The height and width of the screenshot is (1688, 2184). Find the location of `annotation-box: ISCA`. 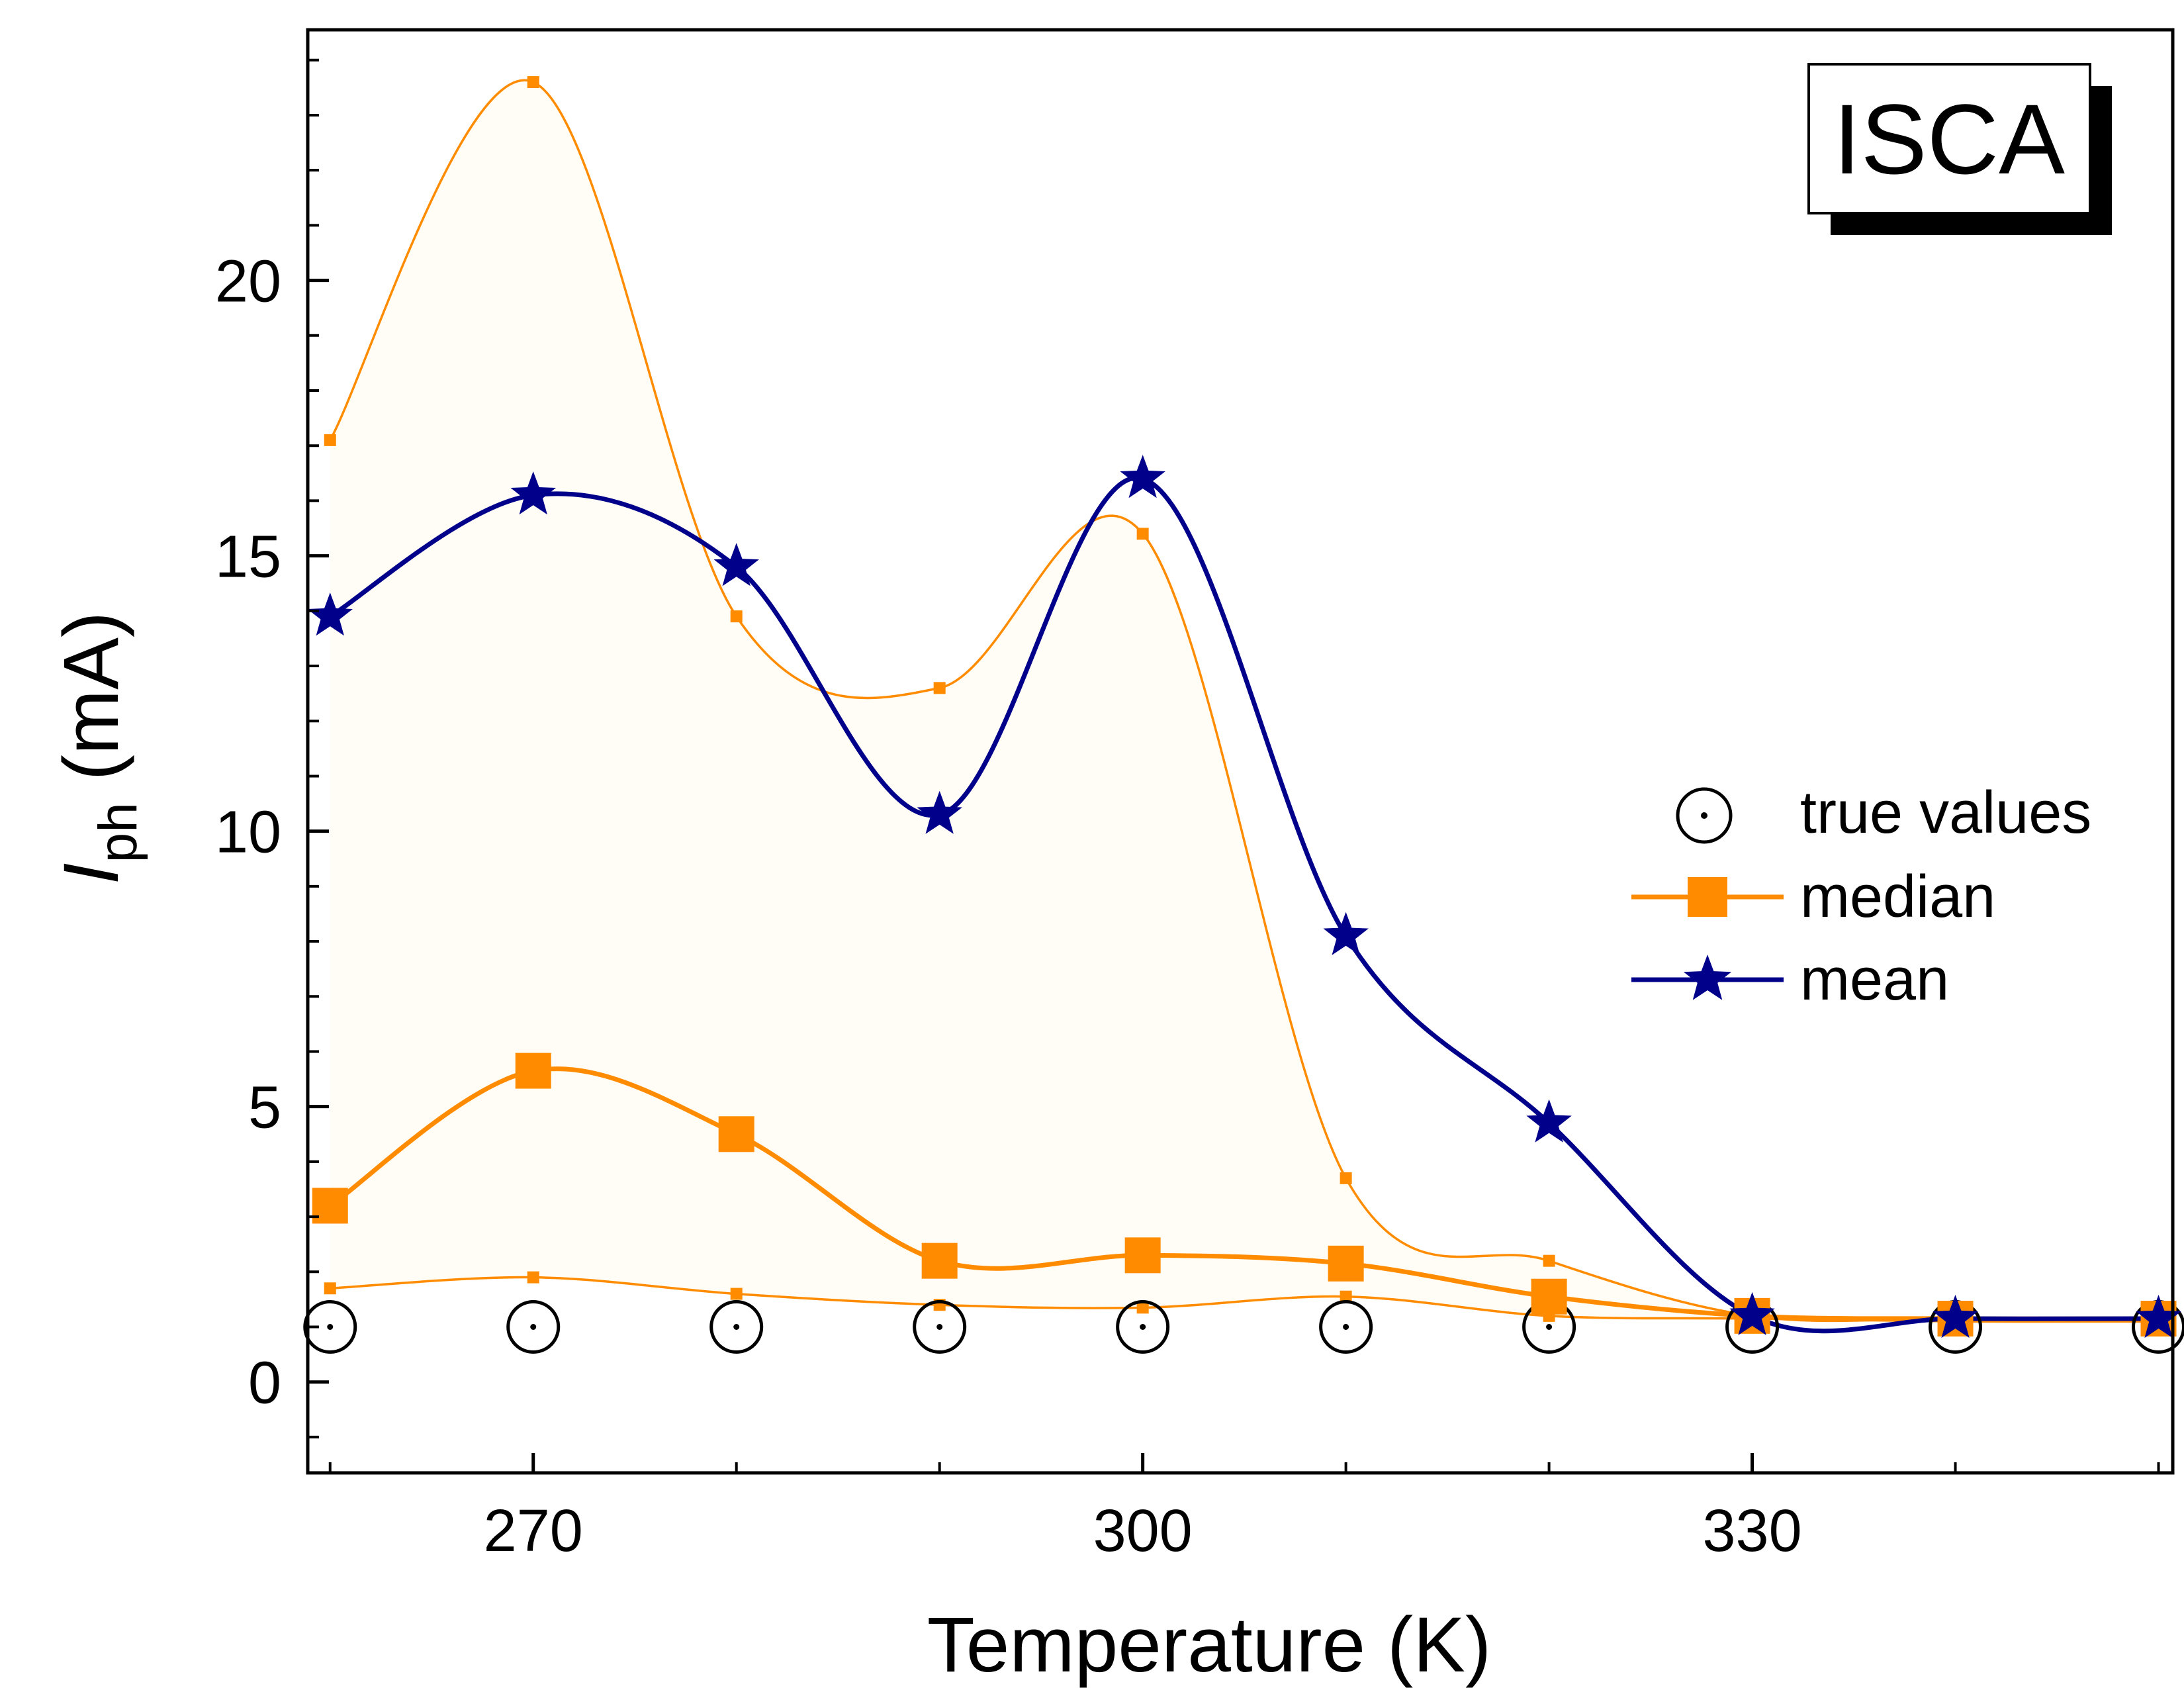

annotation-box: ISCA is located at coordinates (1959, 149).